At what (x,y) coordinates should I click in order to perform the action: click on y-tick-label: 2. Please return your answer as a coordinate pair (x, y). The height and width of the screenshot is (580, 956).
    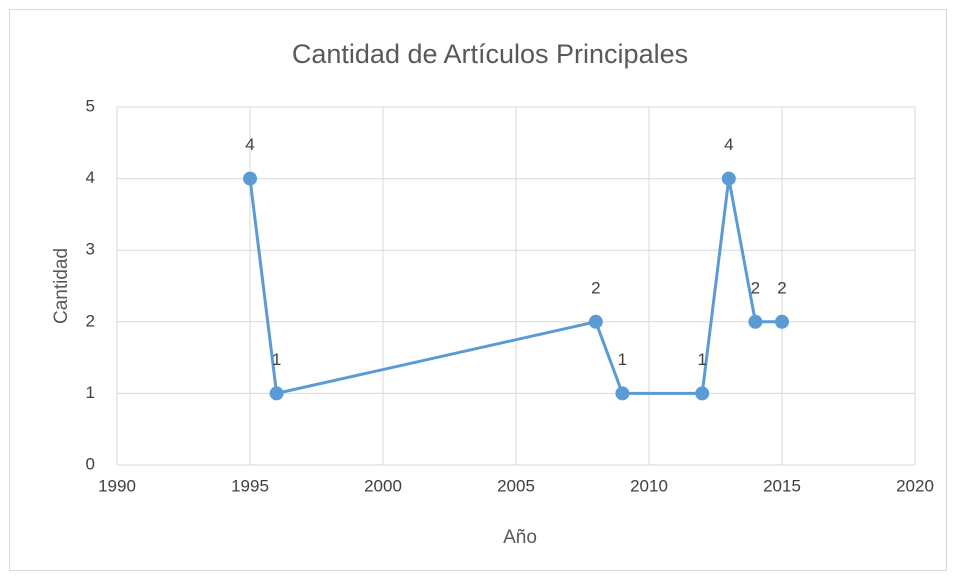
    Looking at the image, I should click on (90, 320).